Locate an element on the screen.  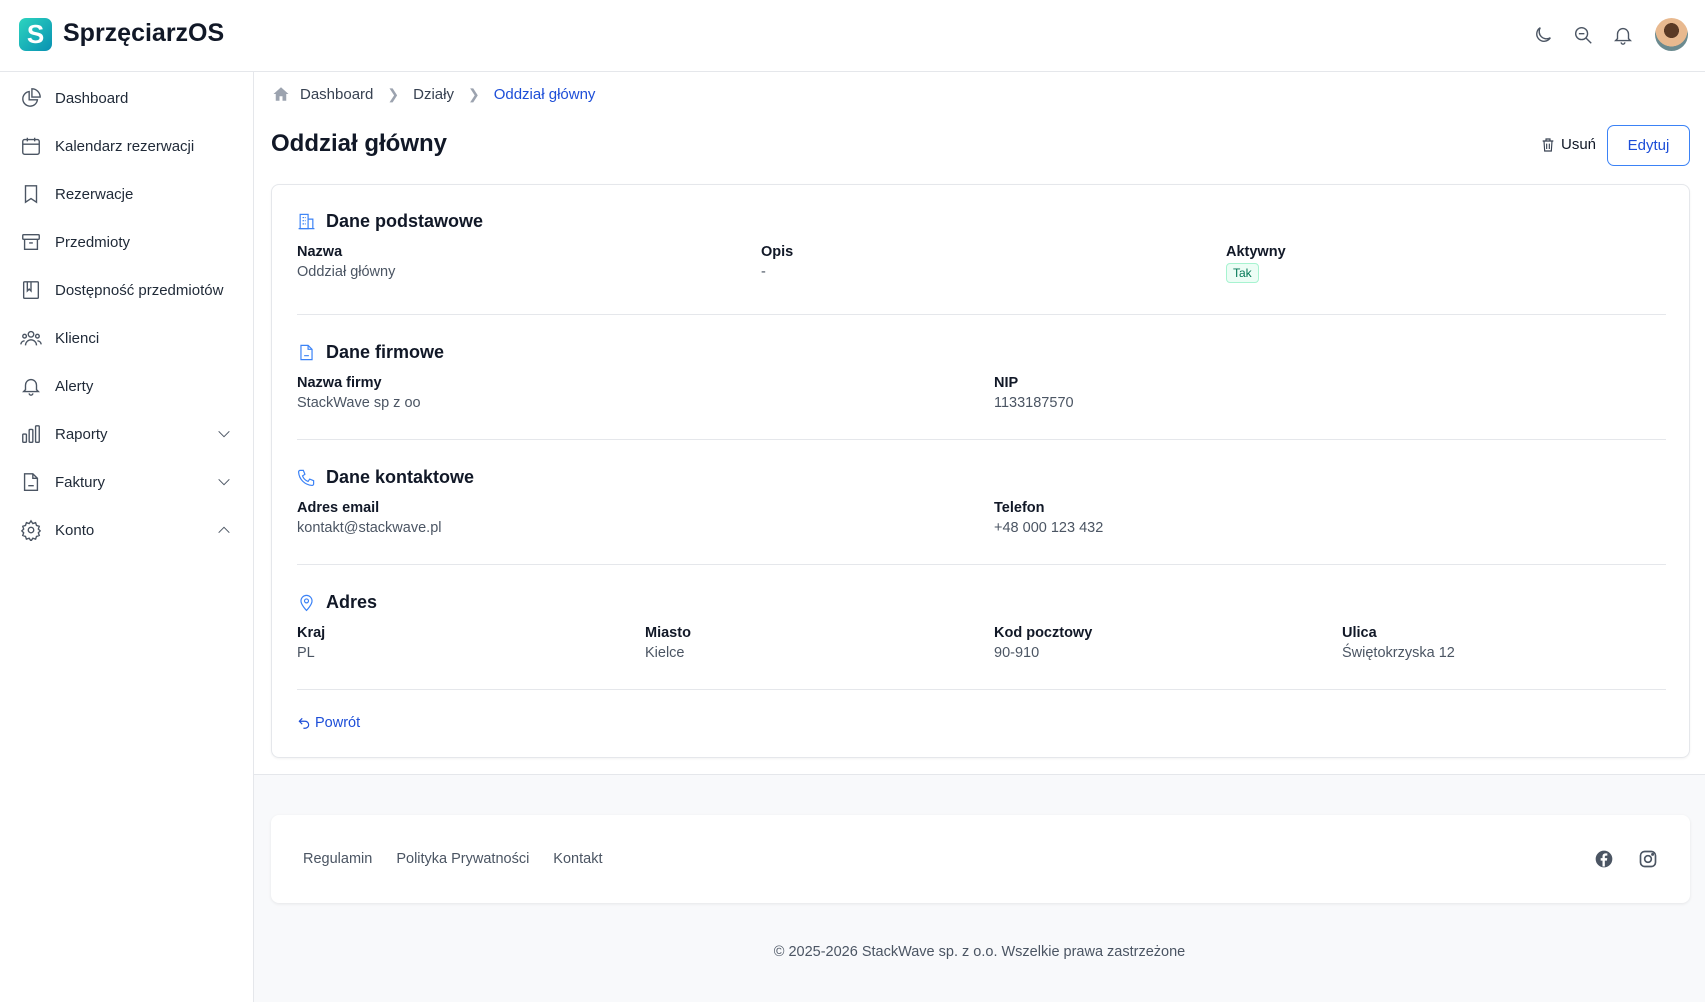
breadcrumb-departments: Działy is located at coordinates (433, 94).